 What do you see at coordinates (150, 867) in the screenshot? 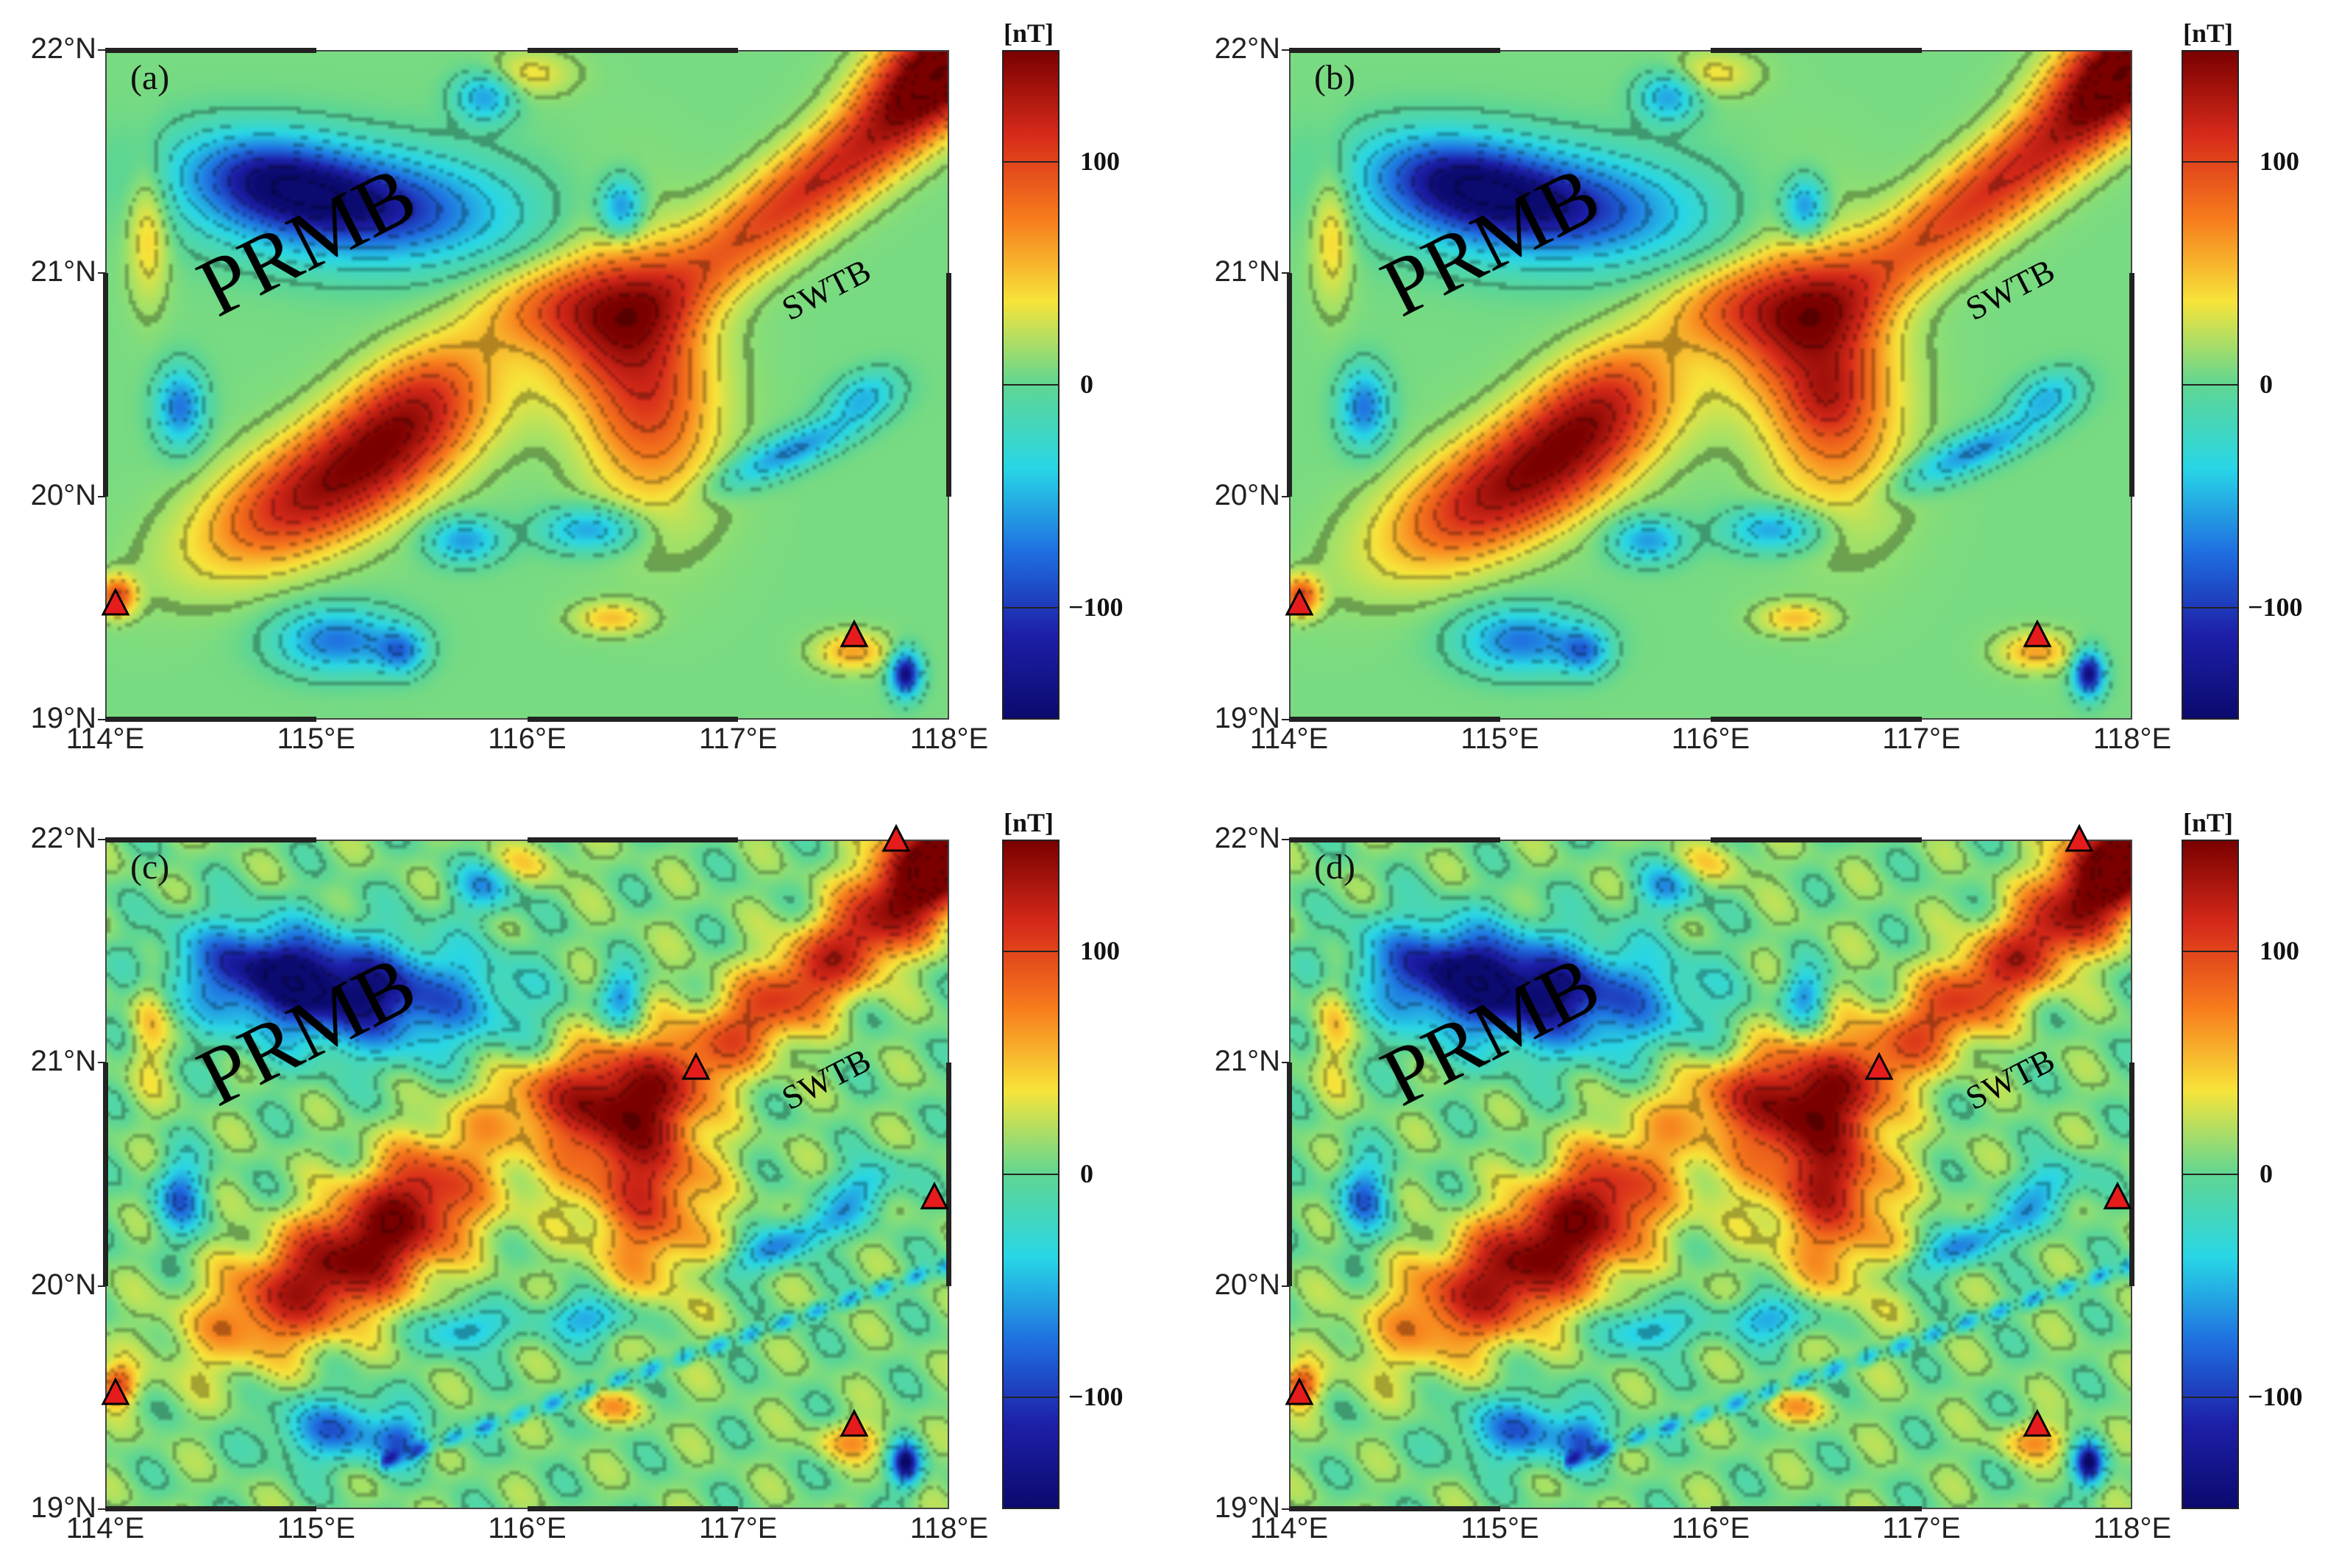
I see `panel-label: (c)` at bounding box center [150, 867].